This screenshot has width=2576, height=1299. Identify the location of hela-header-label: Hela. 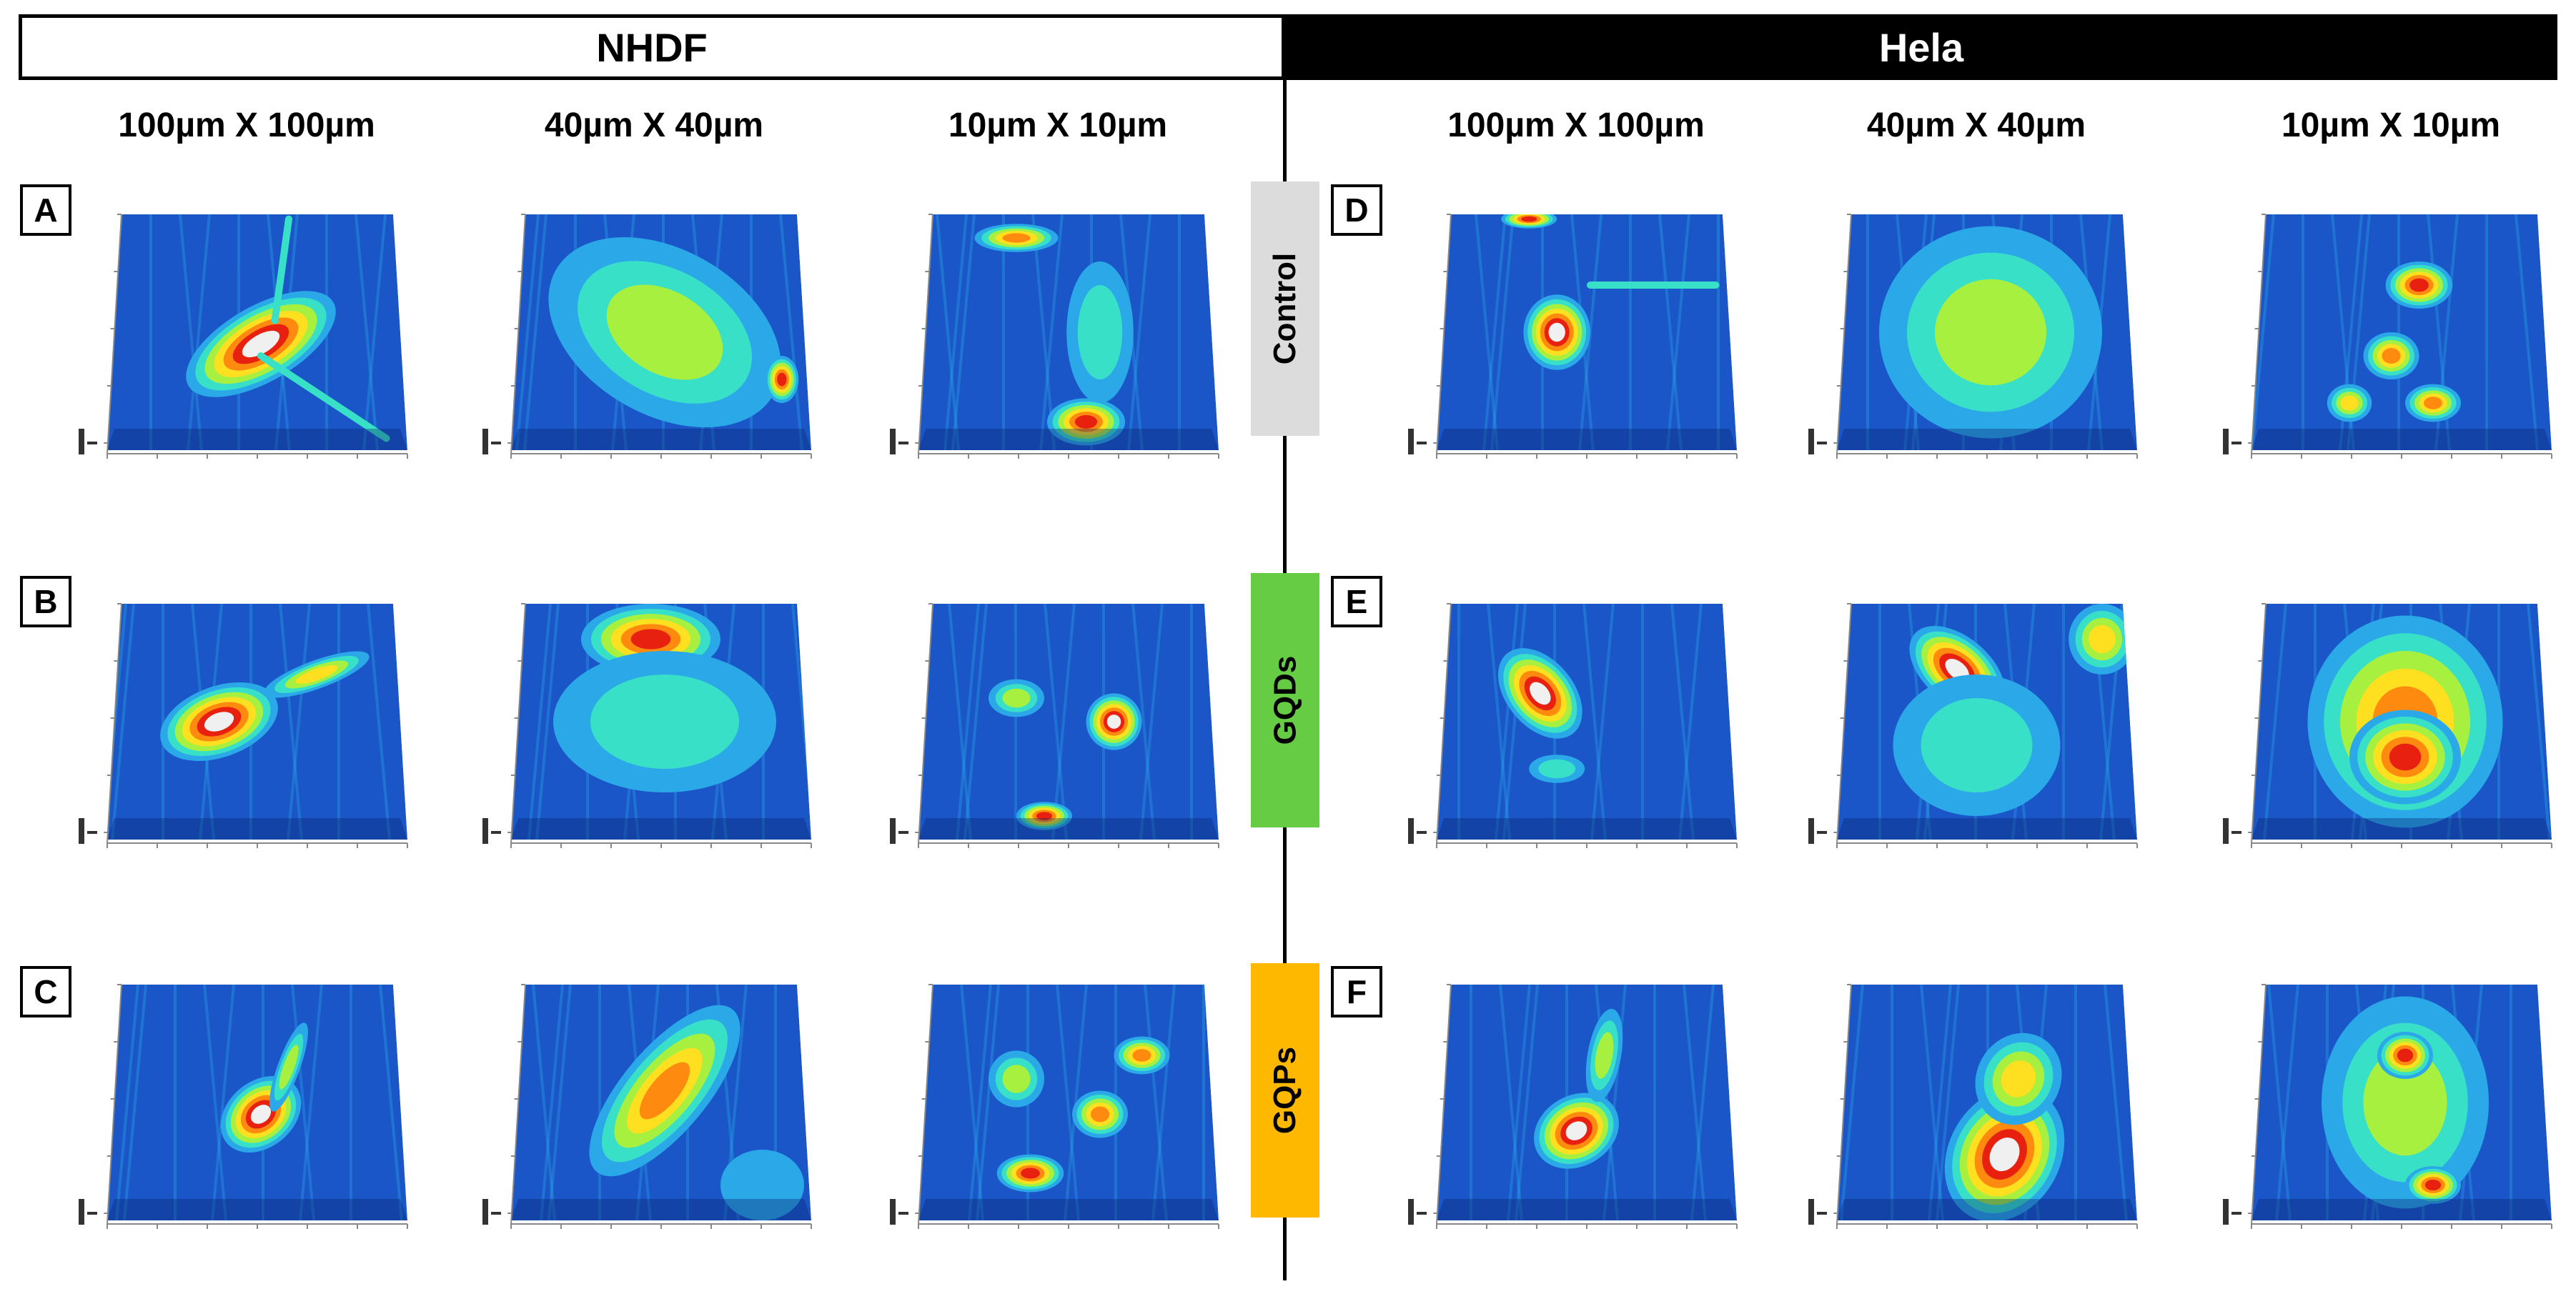
(1921, 47).